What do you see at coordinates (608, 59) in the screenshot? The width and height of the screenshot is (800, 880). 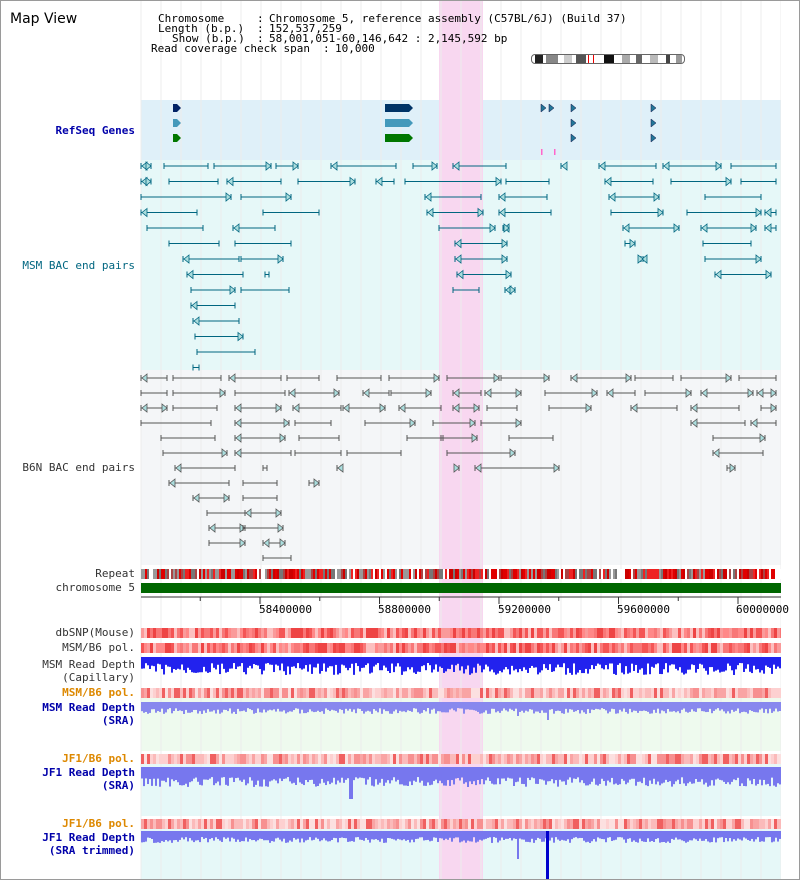 I see `chromosome-ideogram` at bounding box center [608, 59].